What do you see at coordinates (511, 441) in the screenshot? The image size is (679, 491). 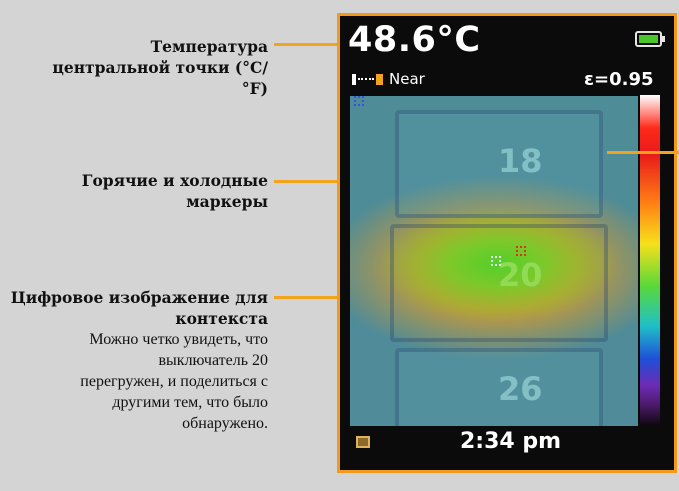 I see `clock-time: 2:34 pm` at bounding box center [511, 441].